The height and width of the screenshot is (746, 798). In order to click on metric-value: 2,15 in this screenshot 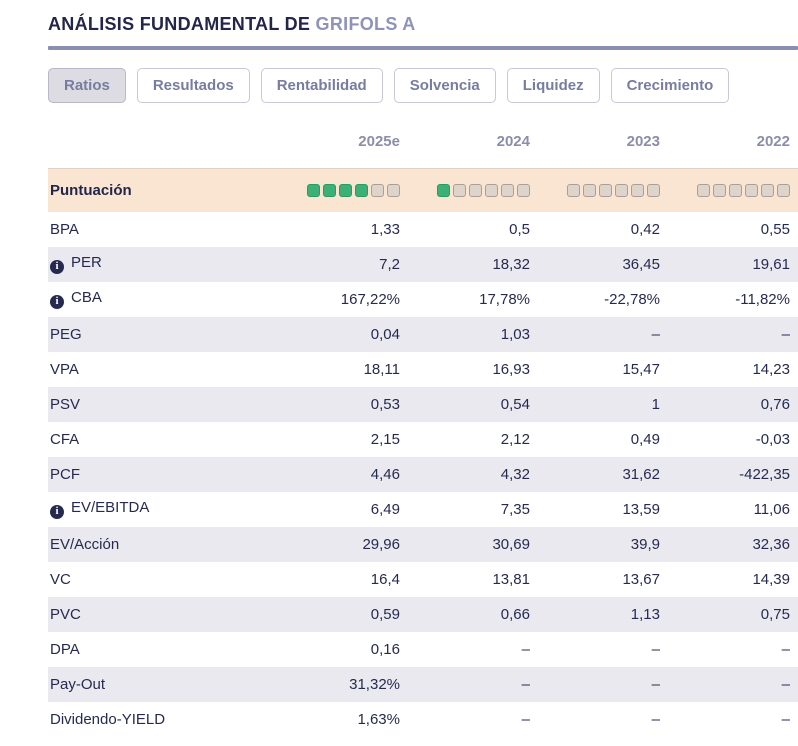, I will do `click(385, 439)`.